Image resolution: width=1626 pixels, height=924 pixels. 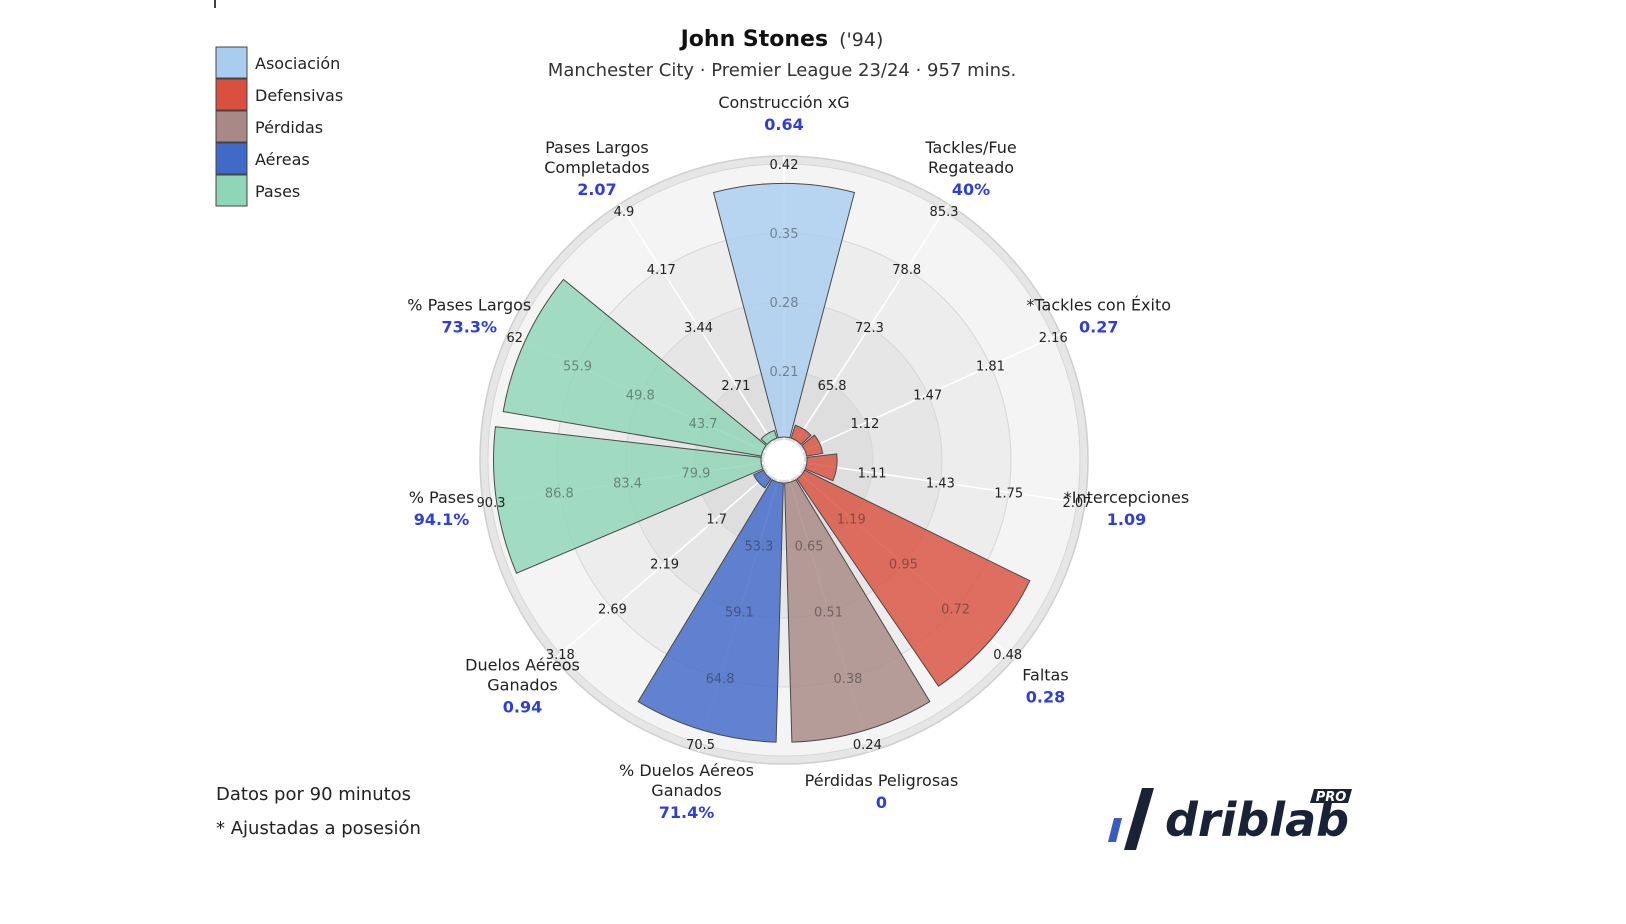 I want to click on category-label: Faltas, so click(x=1045, y=675).